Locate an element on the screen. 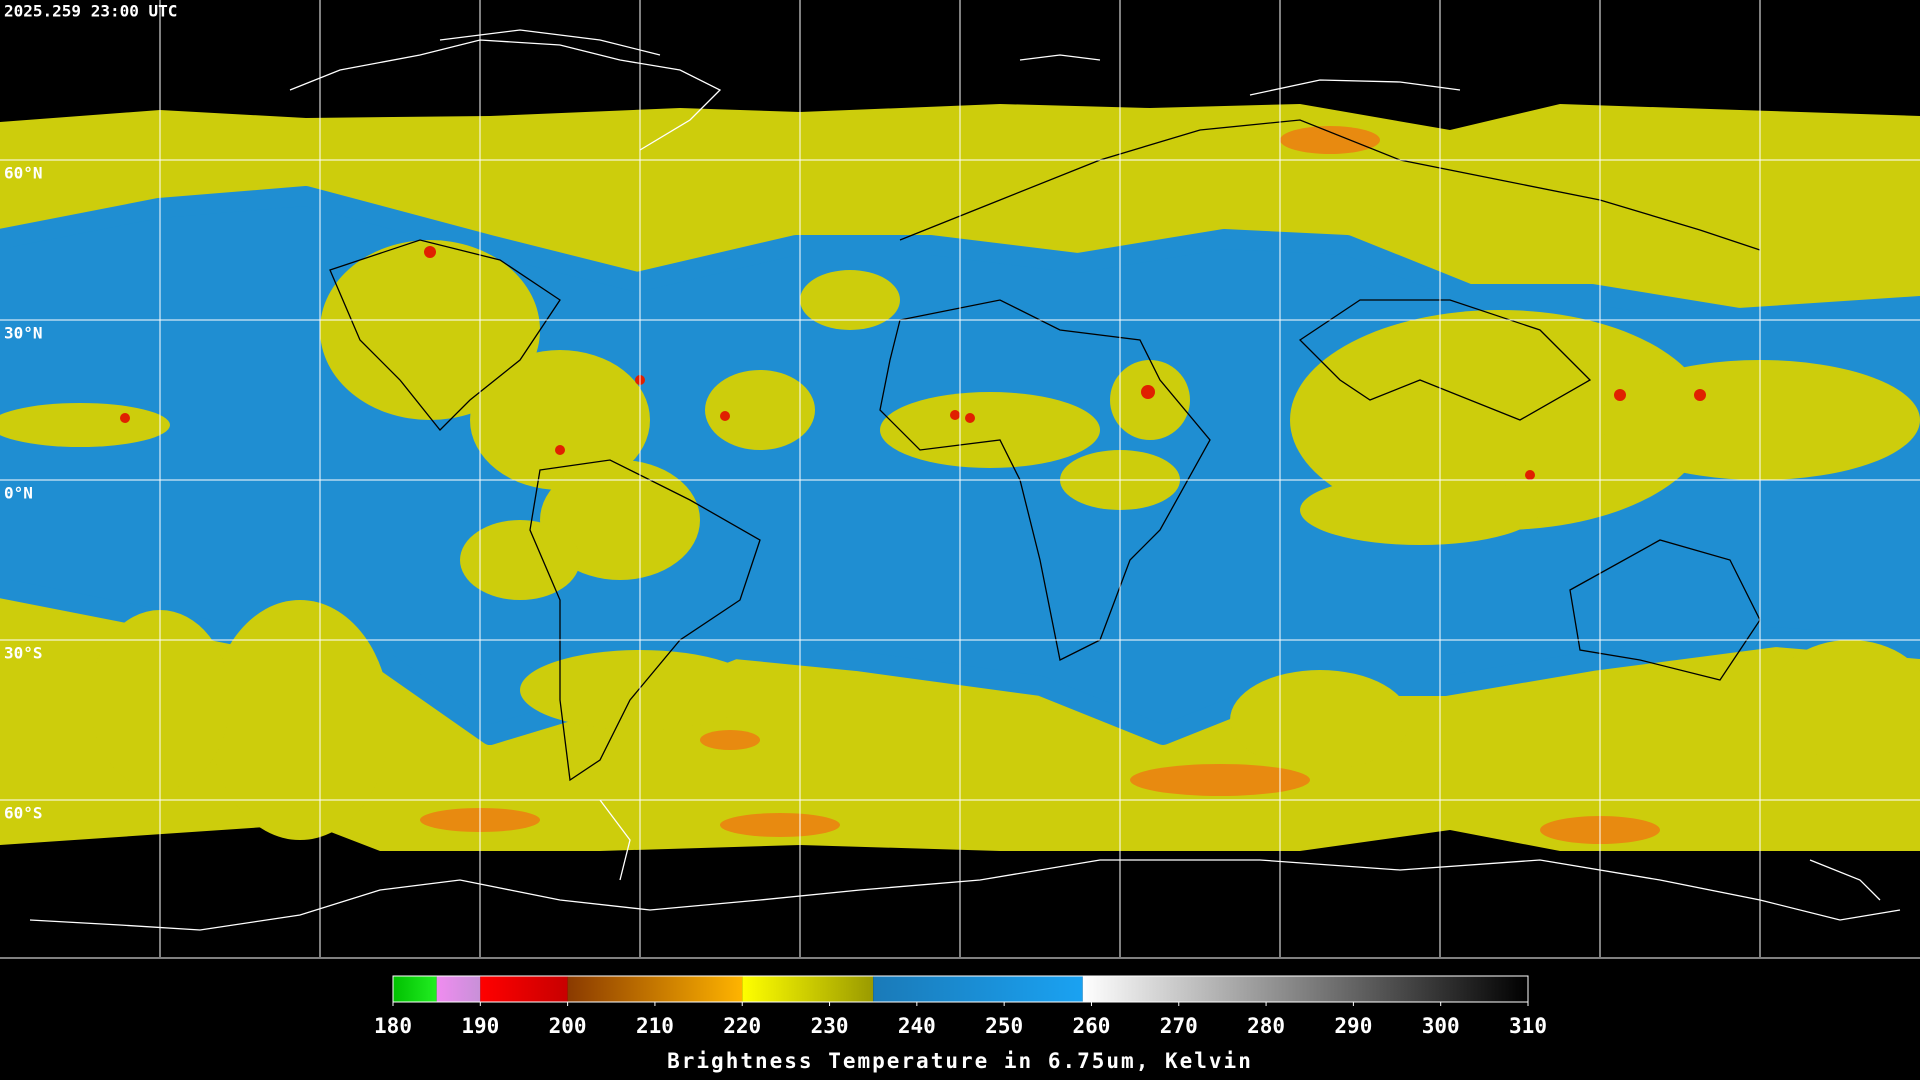 The height and width of the screenshot is (1080, 1920). colorbar-tick-label: 290 is located at coordinates (1353, 1026).